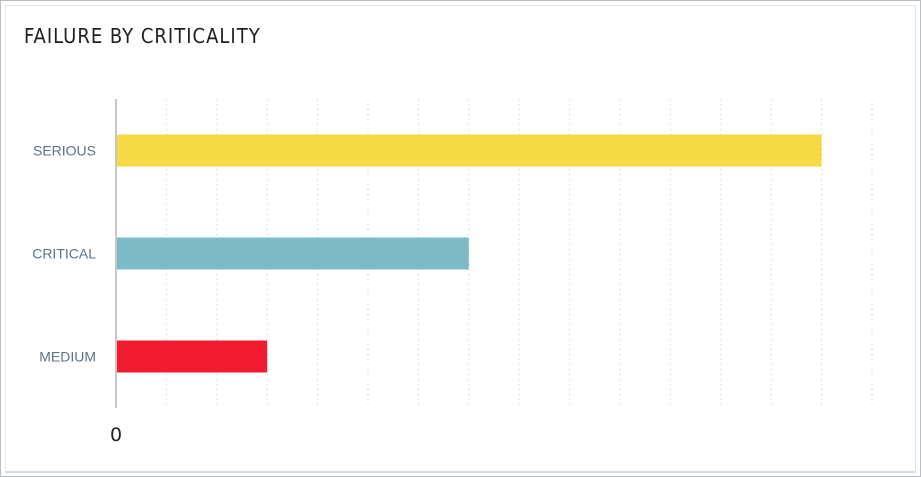 The image size is (921, 477). I want to click on category-label-medium: MEDIUM, so click(67, 357).